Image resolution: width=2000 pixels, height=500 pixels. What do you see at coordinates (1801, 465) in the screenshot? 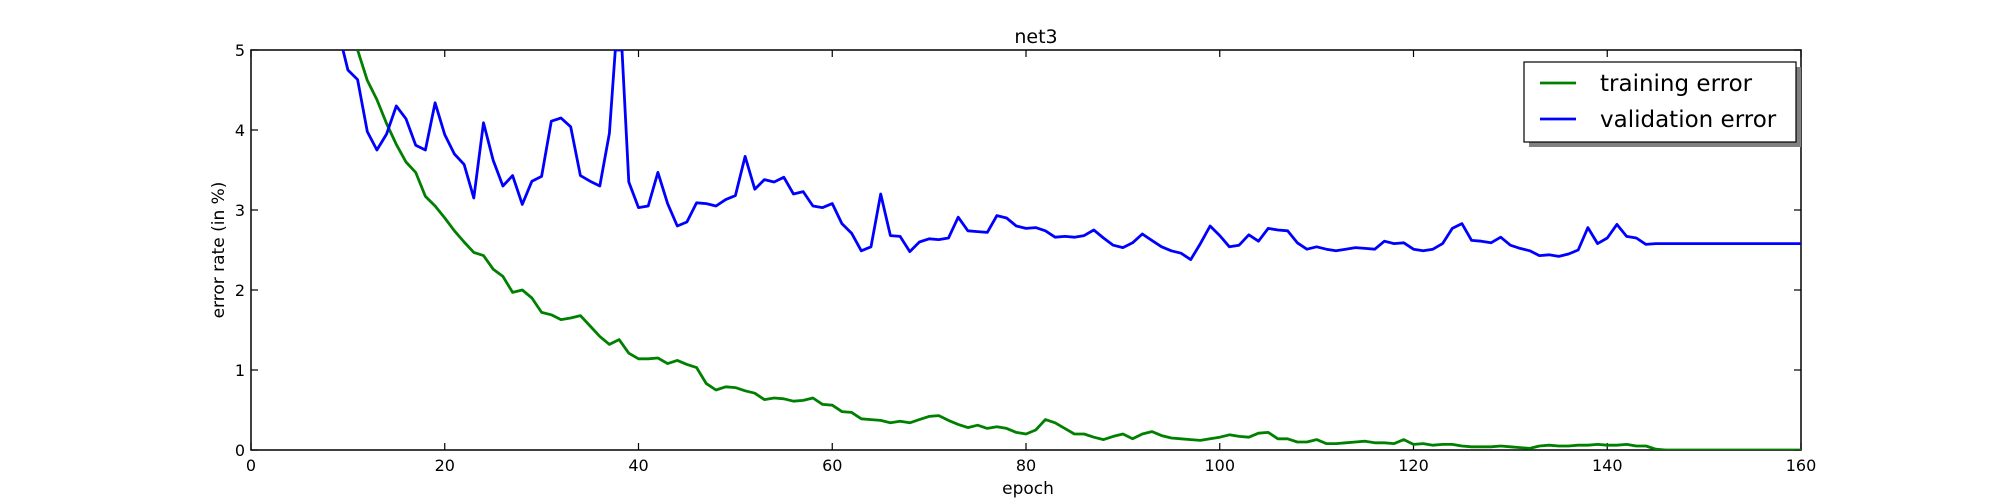
I see `x-tick-label: 160` at bounding box center [1801, 465].